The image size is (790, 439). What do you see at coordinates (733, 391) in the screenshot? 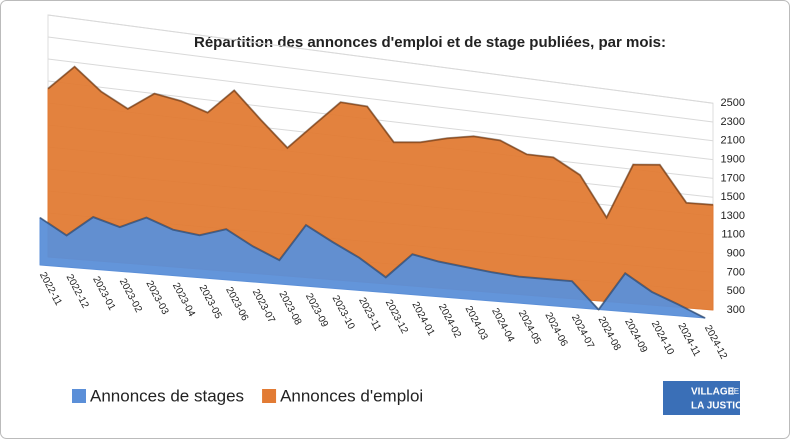
I see `logo-text: DE` at bounding box center [733, 391].